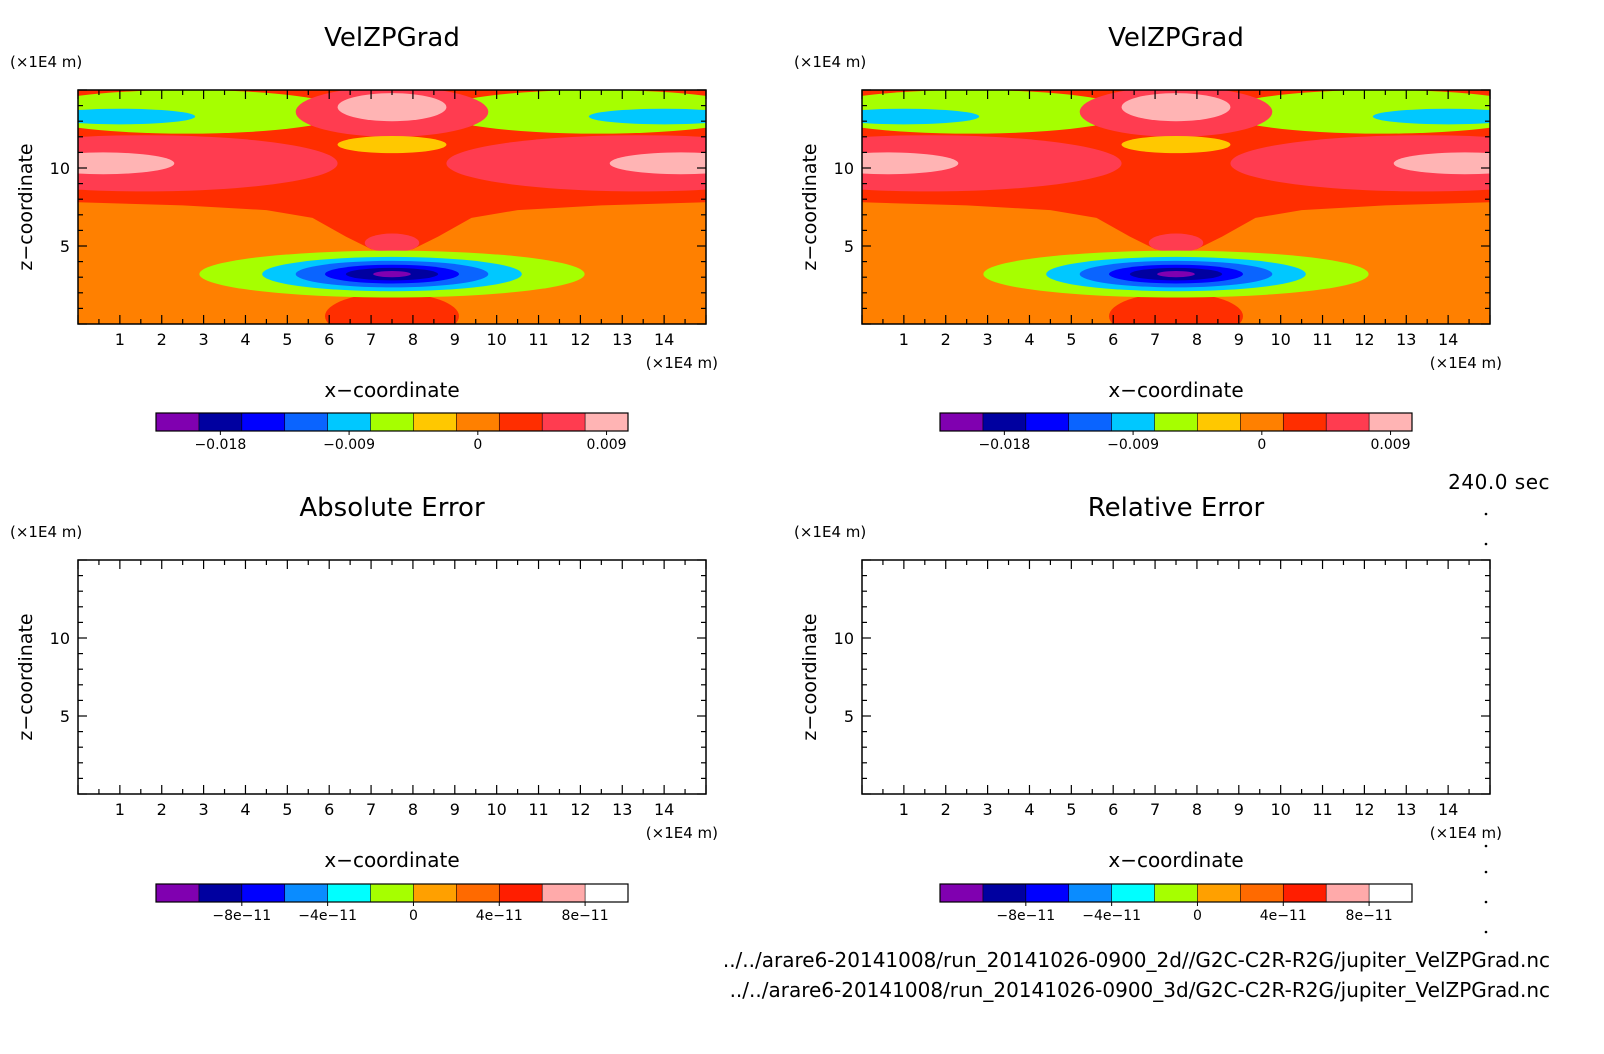 The height and width of the screenshot is (1054, 1604). Describe the element at coordinates (455, 339) in the screenshot. I see `x-tick-label: 9` at that location.